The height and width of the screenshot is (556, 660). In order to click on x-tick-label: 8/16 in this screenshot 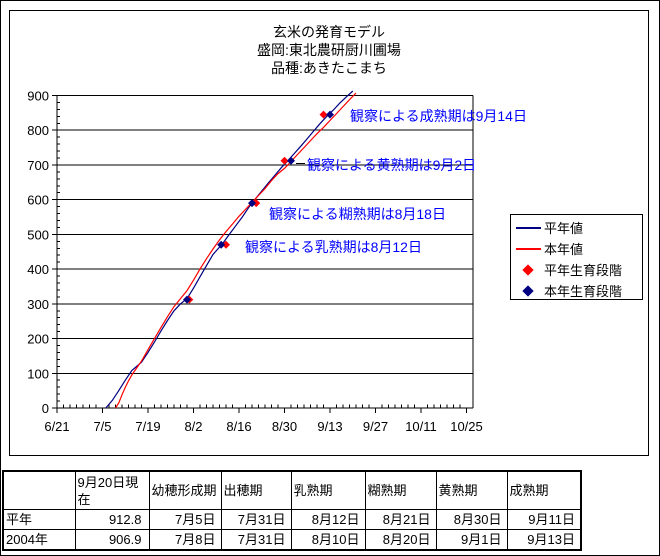, I will do `click(238, 426)`.